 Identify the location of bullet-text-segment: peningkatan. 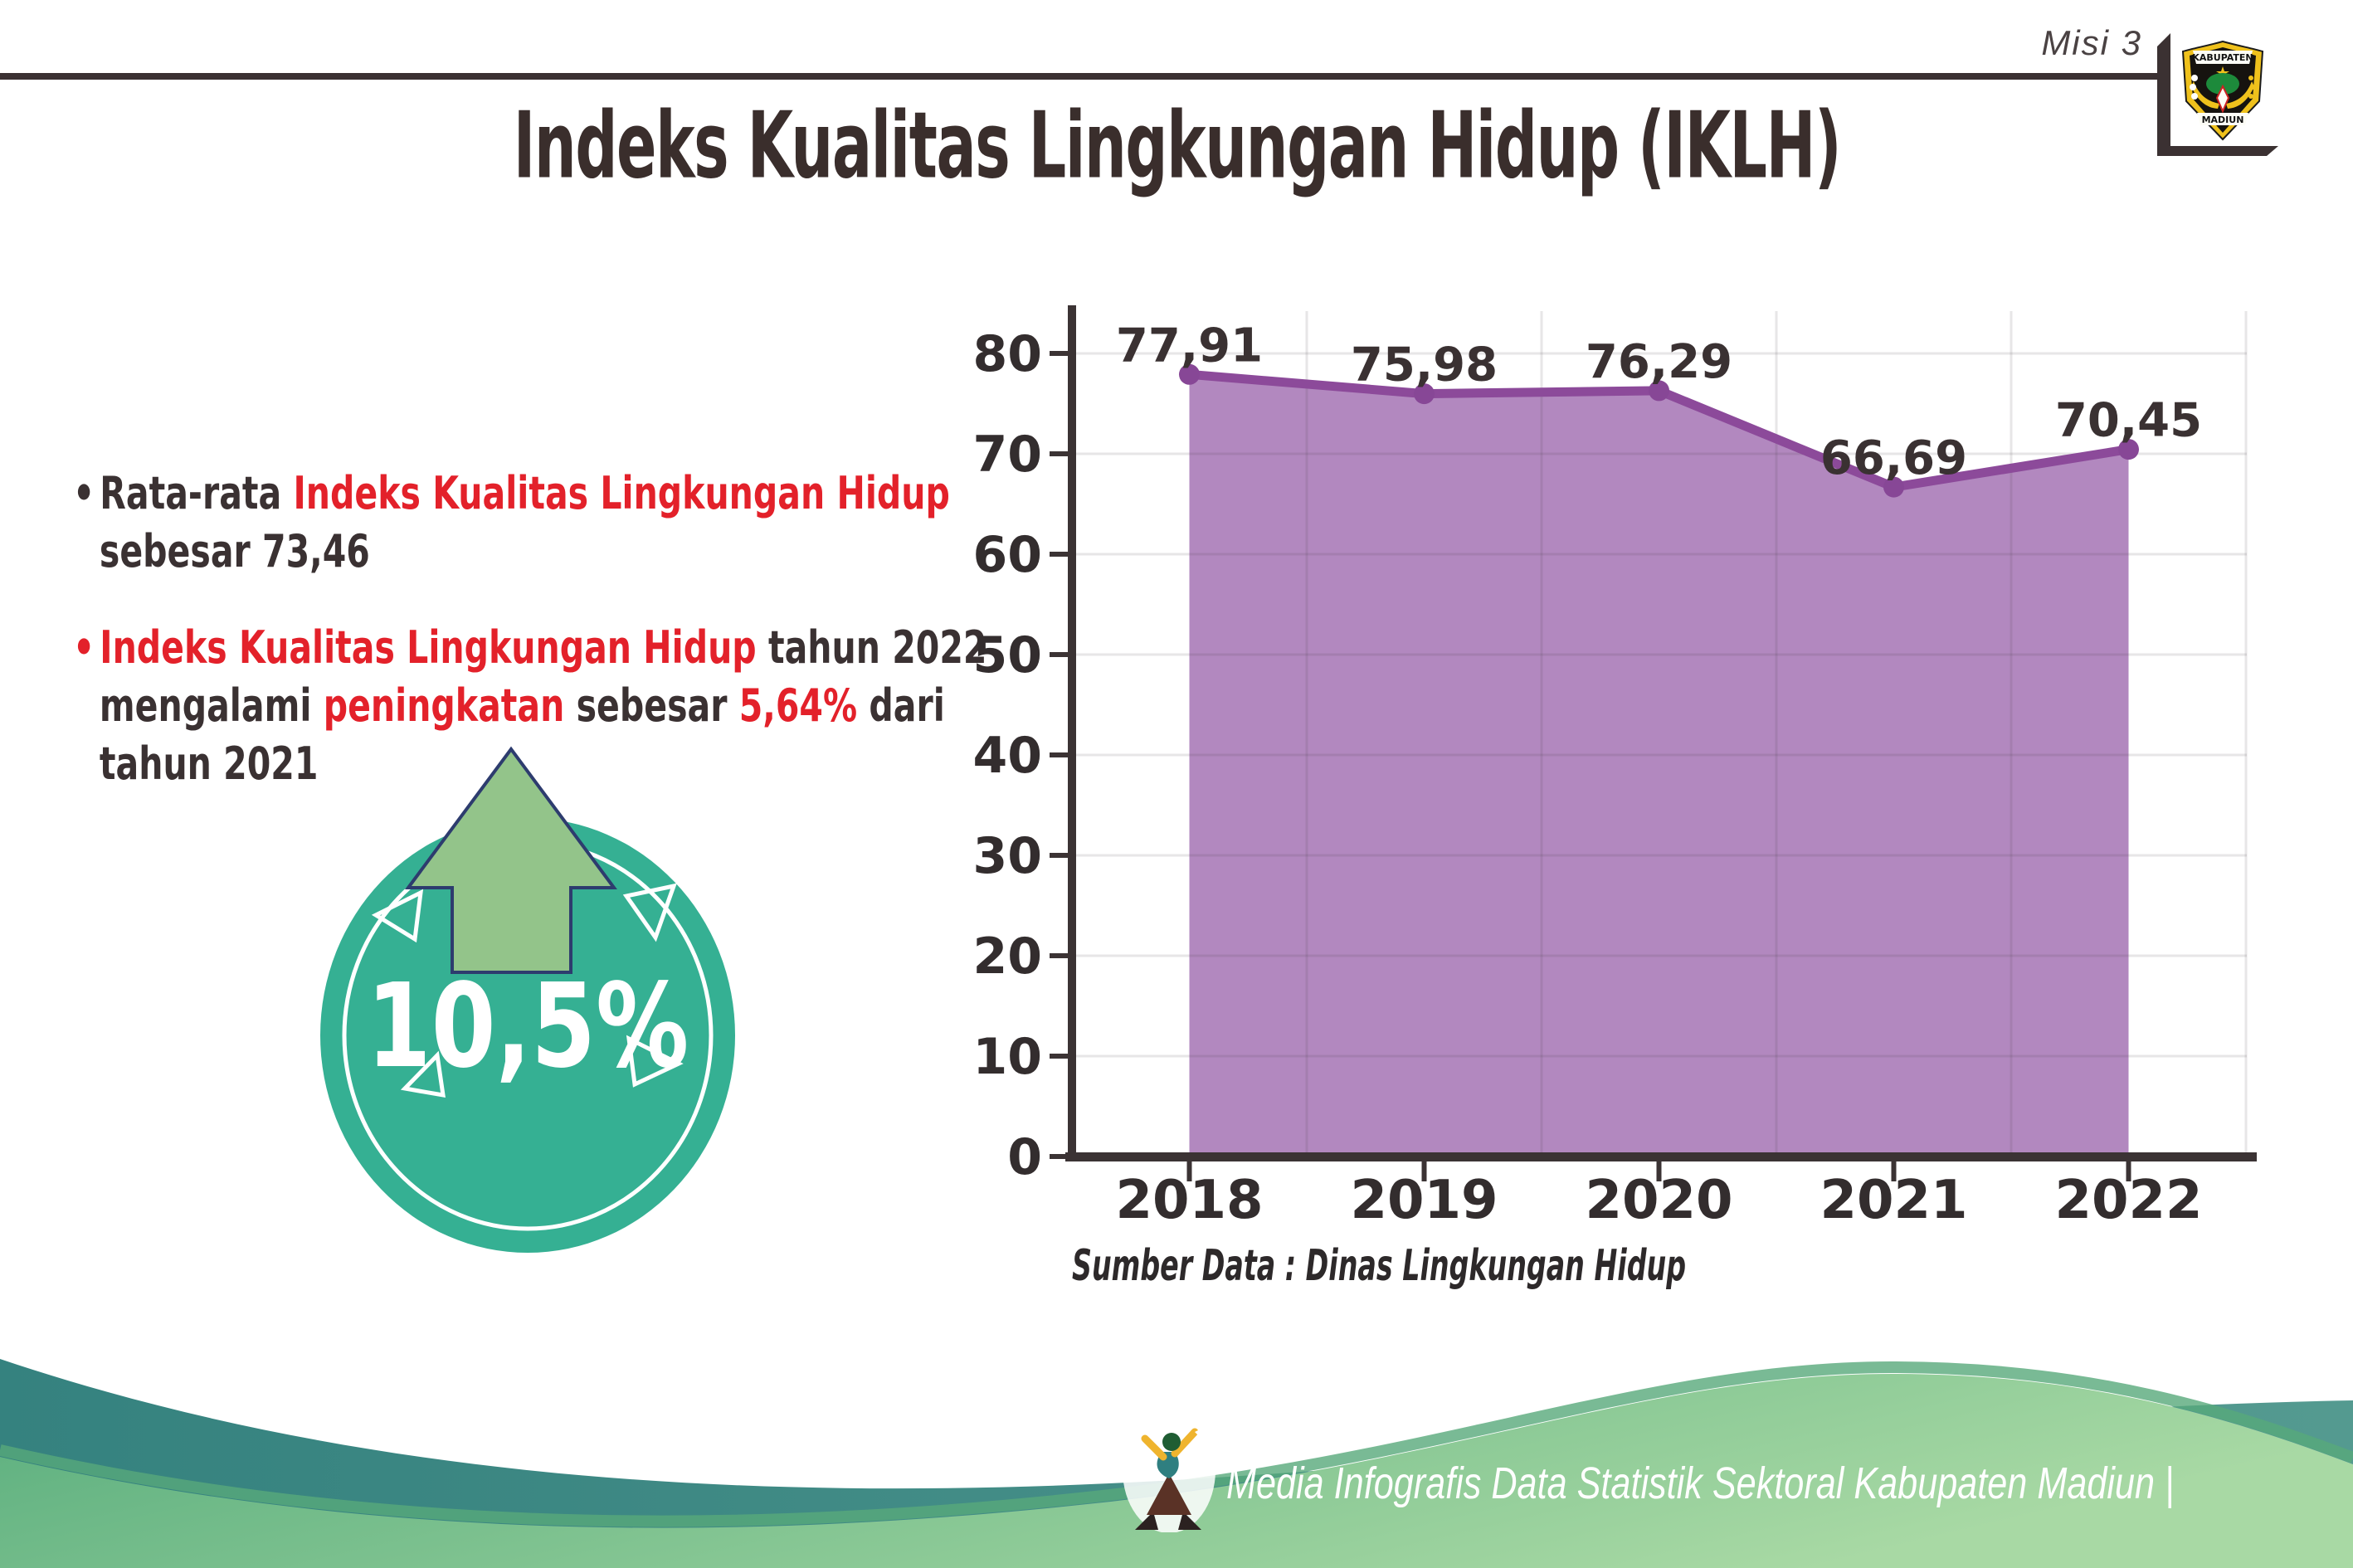
(444, 705).